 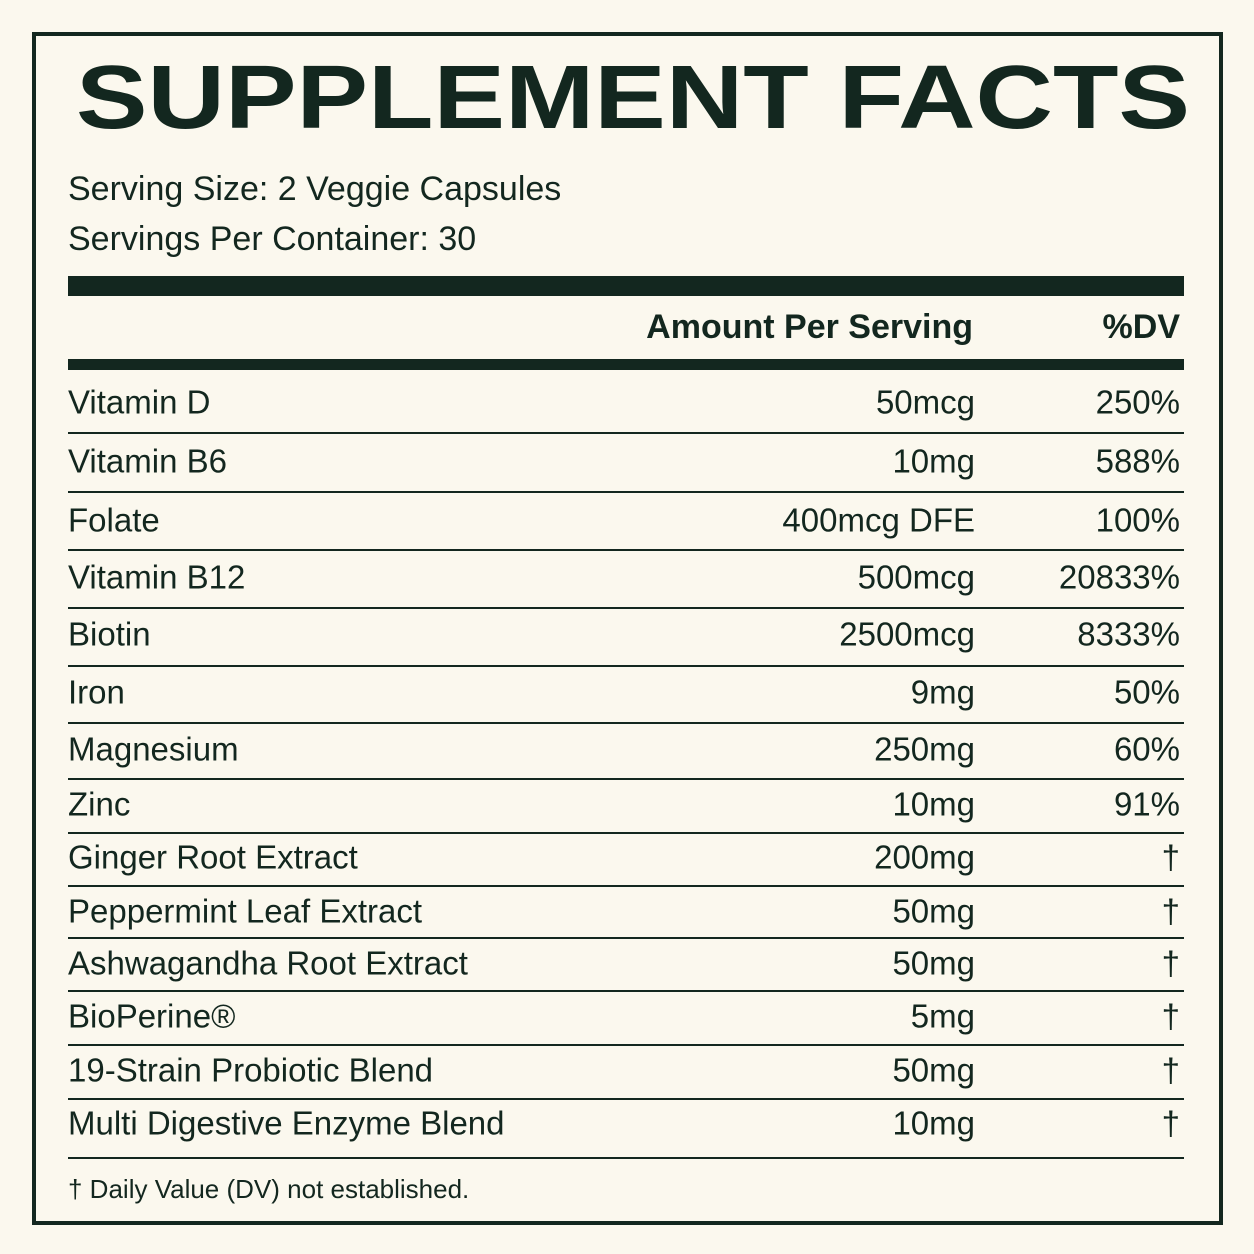 I want to click on nutrient-name: Multi Digestive Enzyme Blend, so click(x=286, y=1123).